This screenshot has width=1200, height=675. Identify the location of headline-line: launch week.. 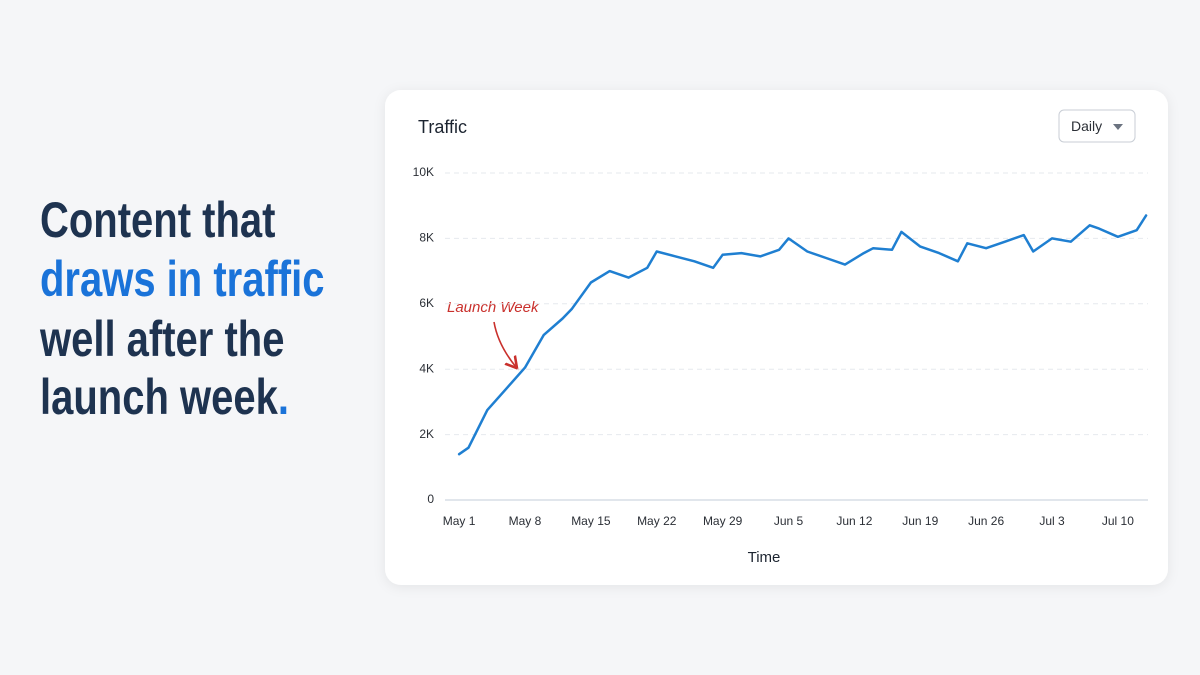
(164, 397).